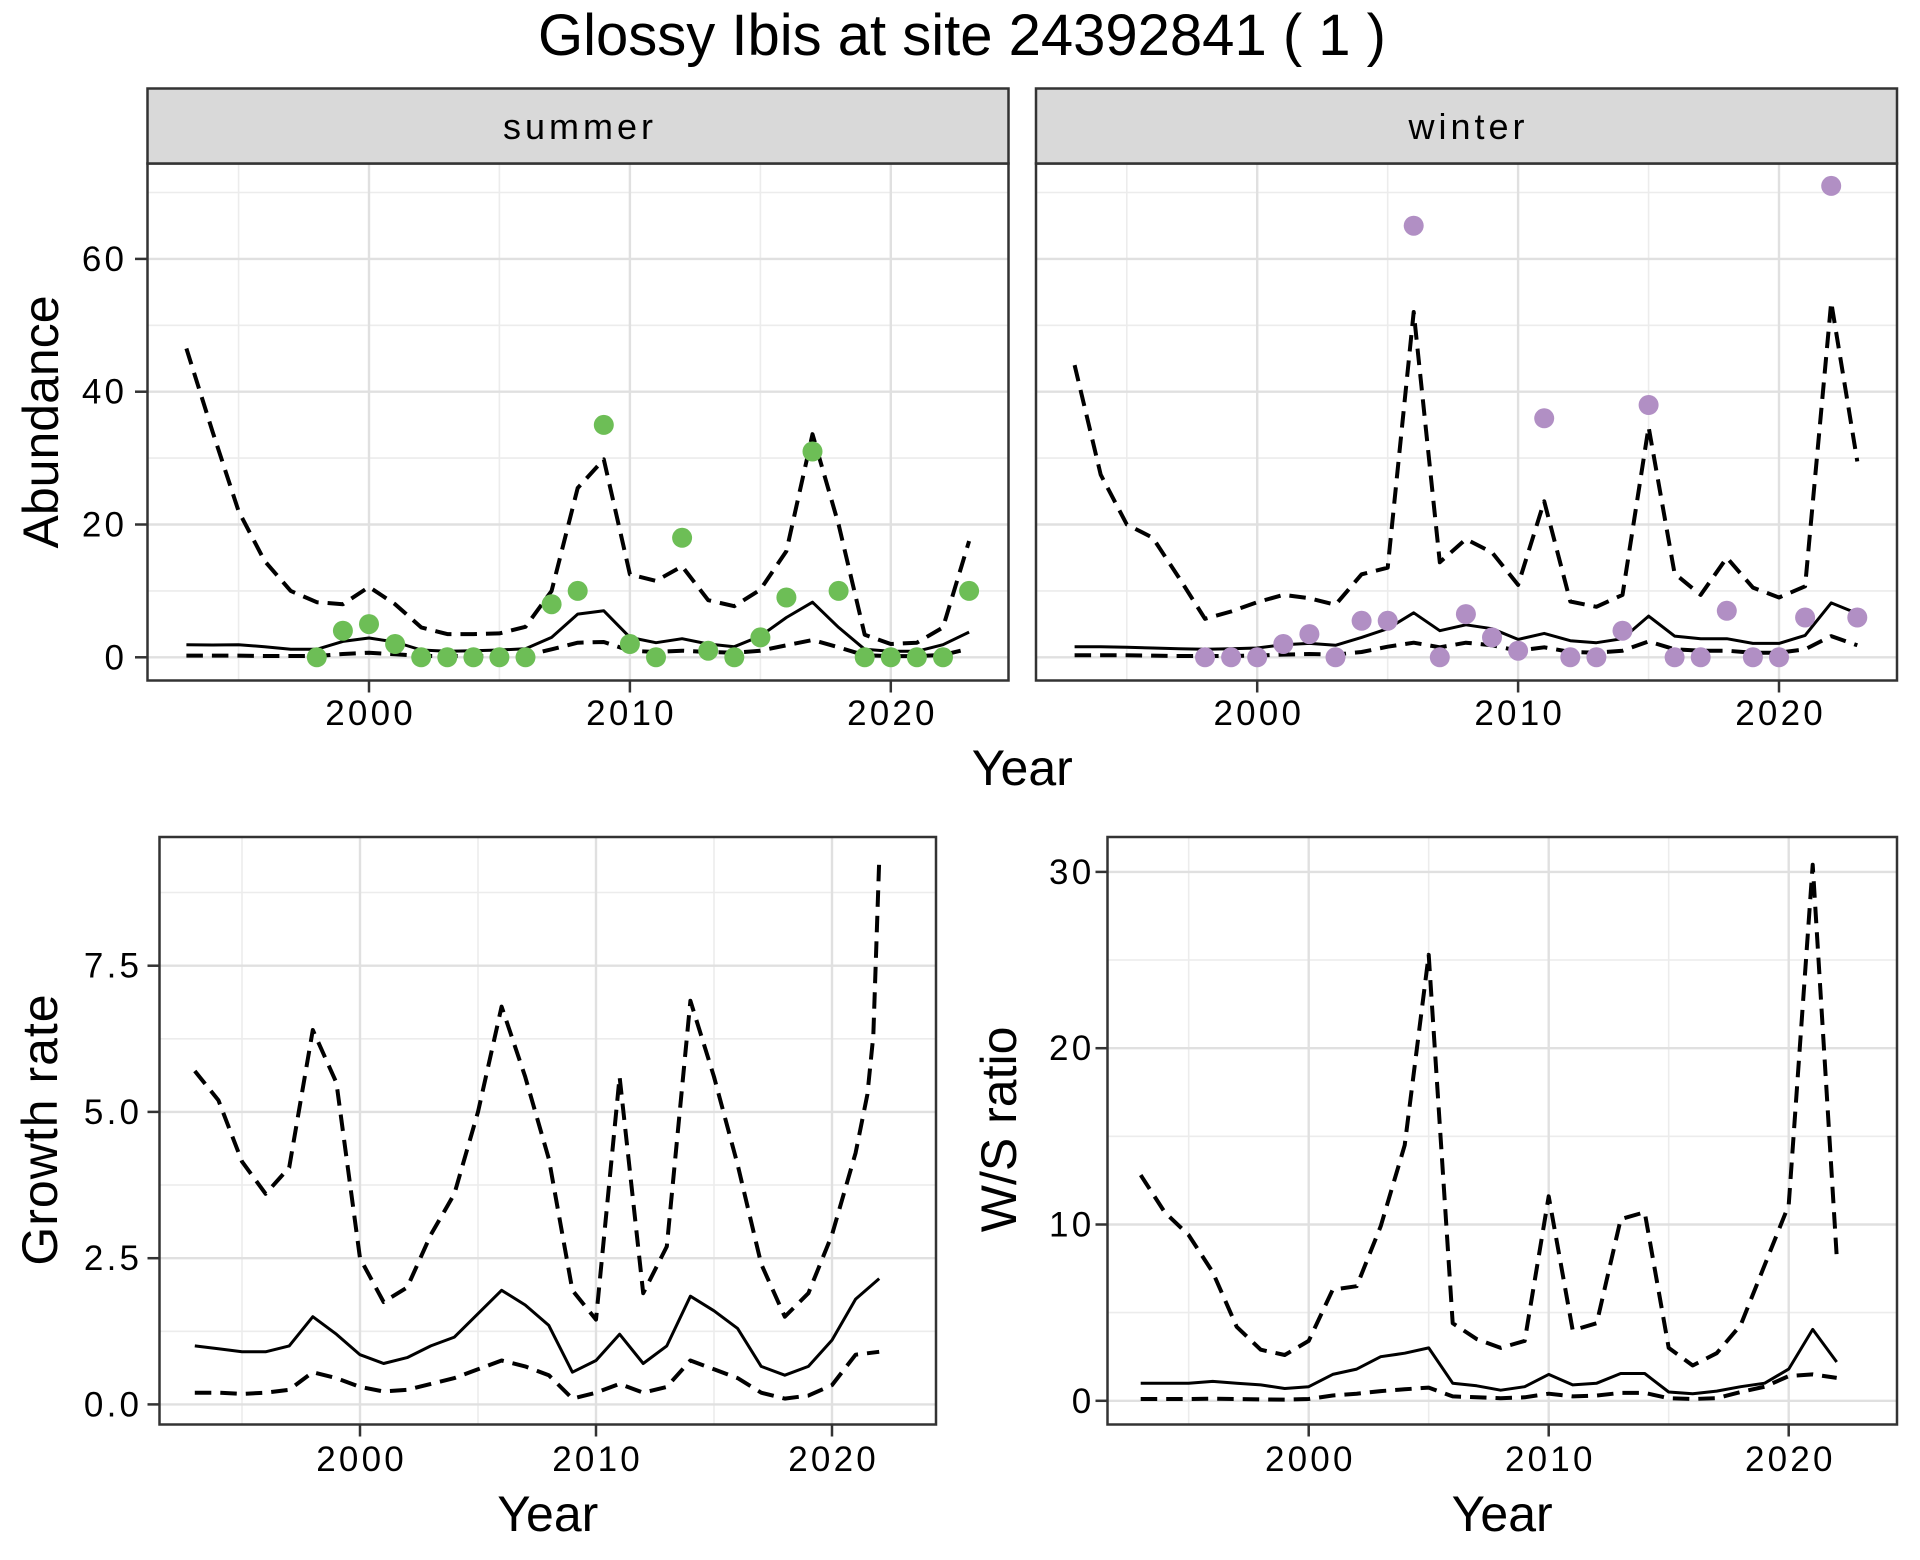  Describe the element at coordinates (580, 126) in the screenshot. I see `svg-text: summer` at that location.